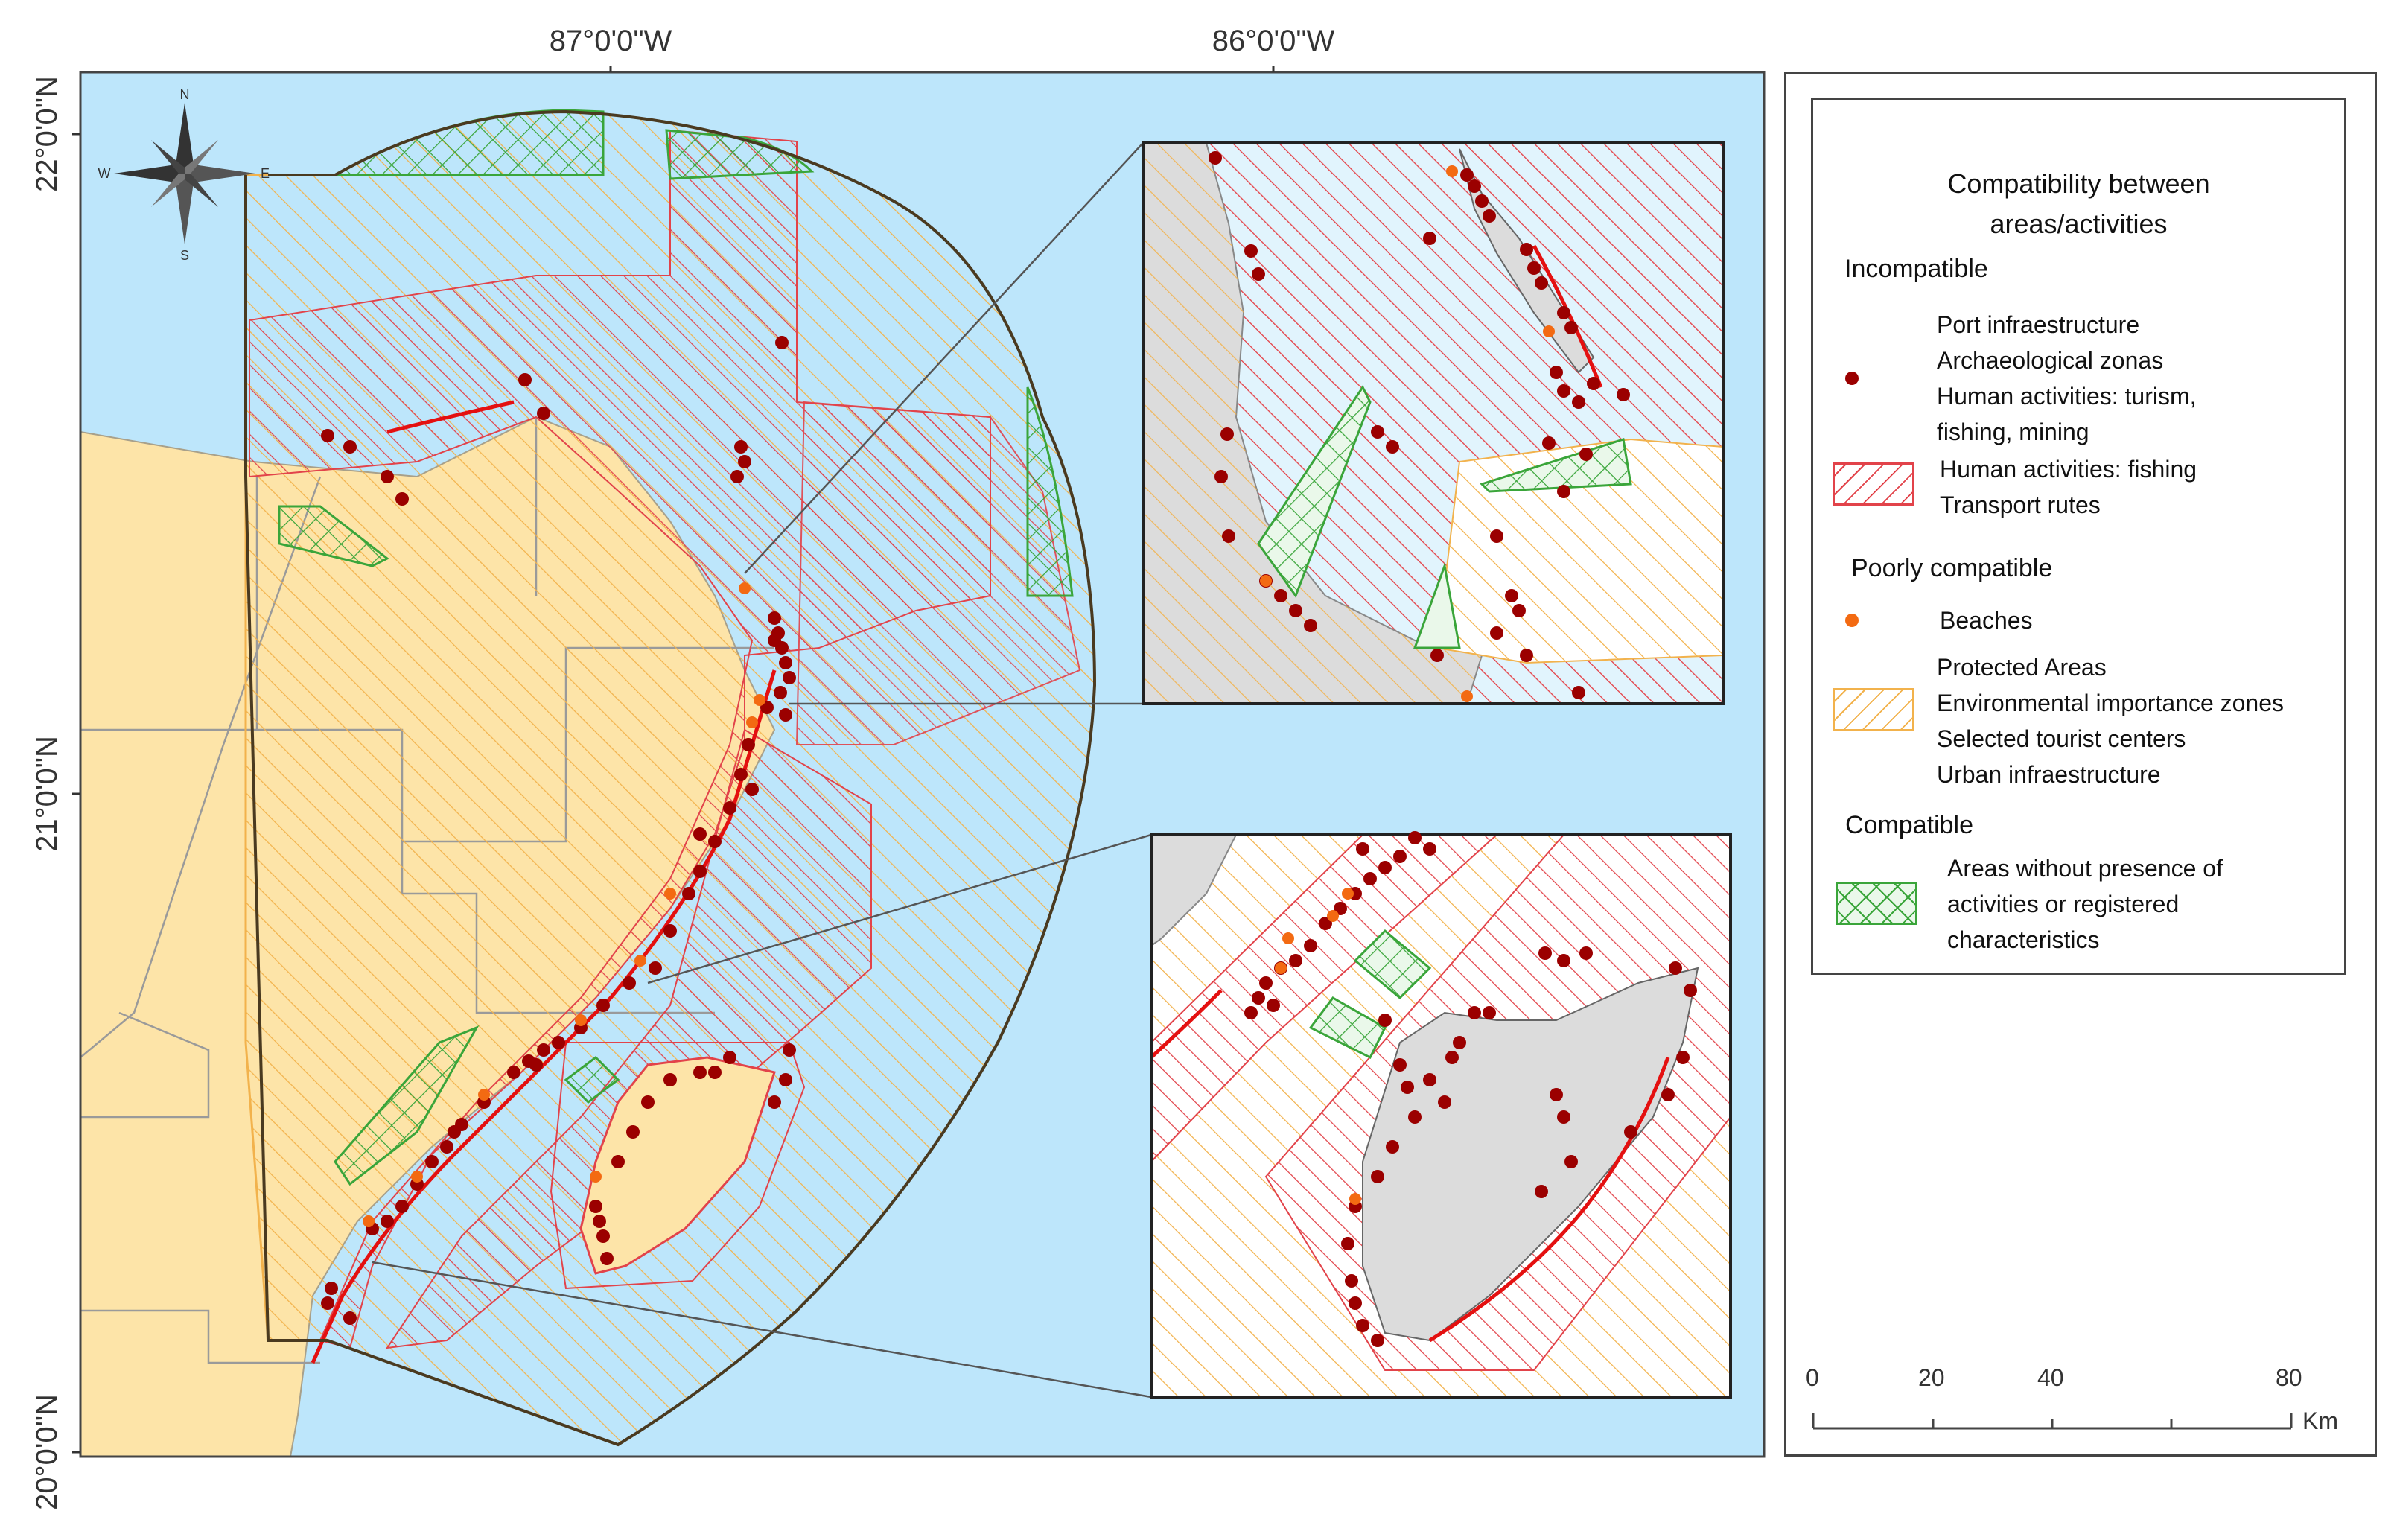 Image resolution: width=2394 pixels, height=1540 pixels. Describe the element at coordinates (1873, 484) in the screenshot. I see `legend-swatch-incompatible` at that location.